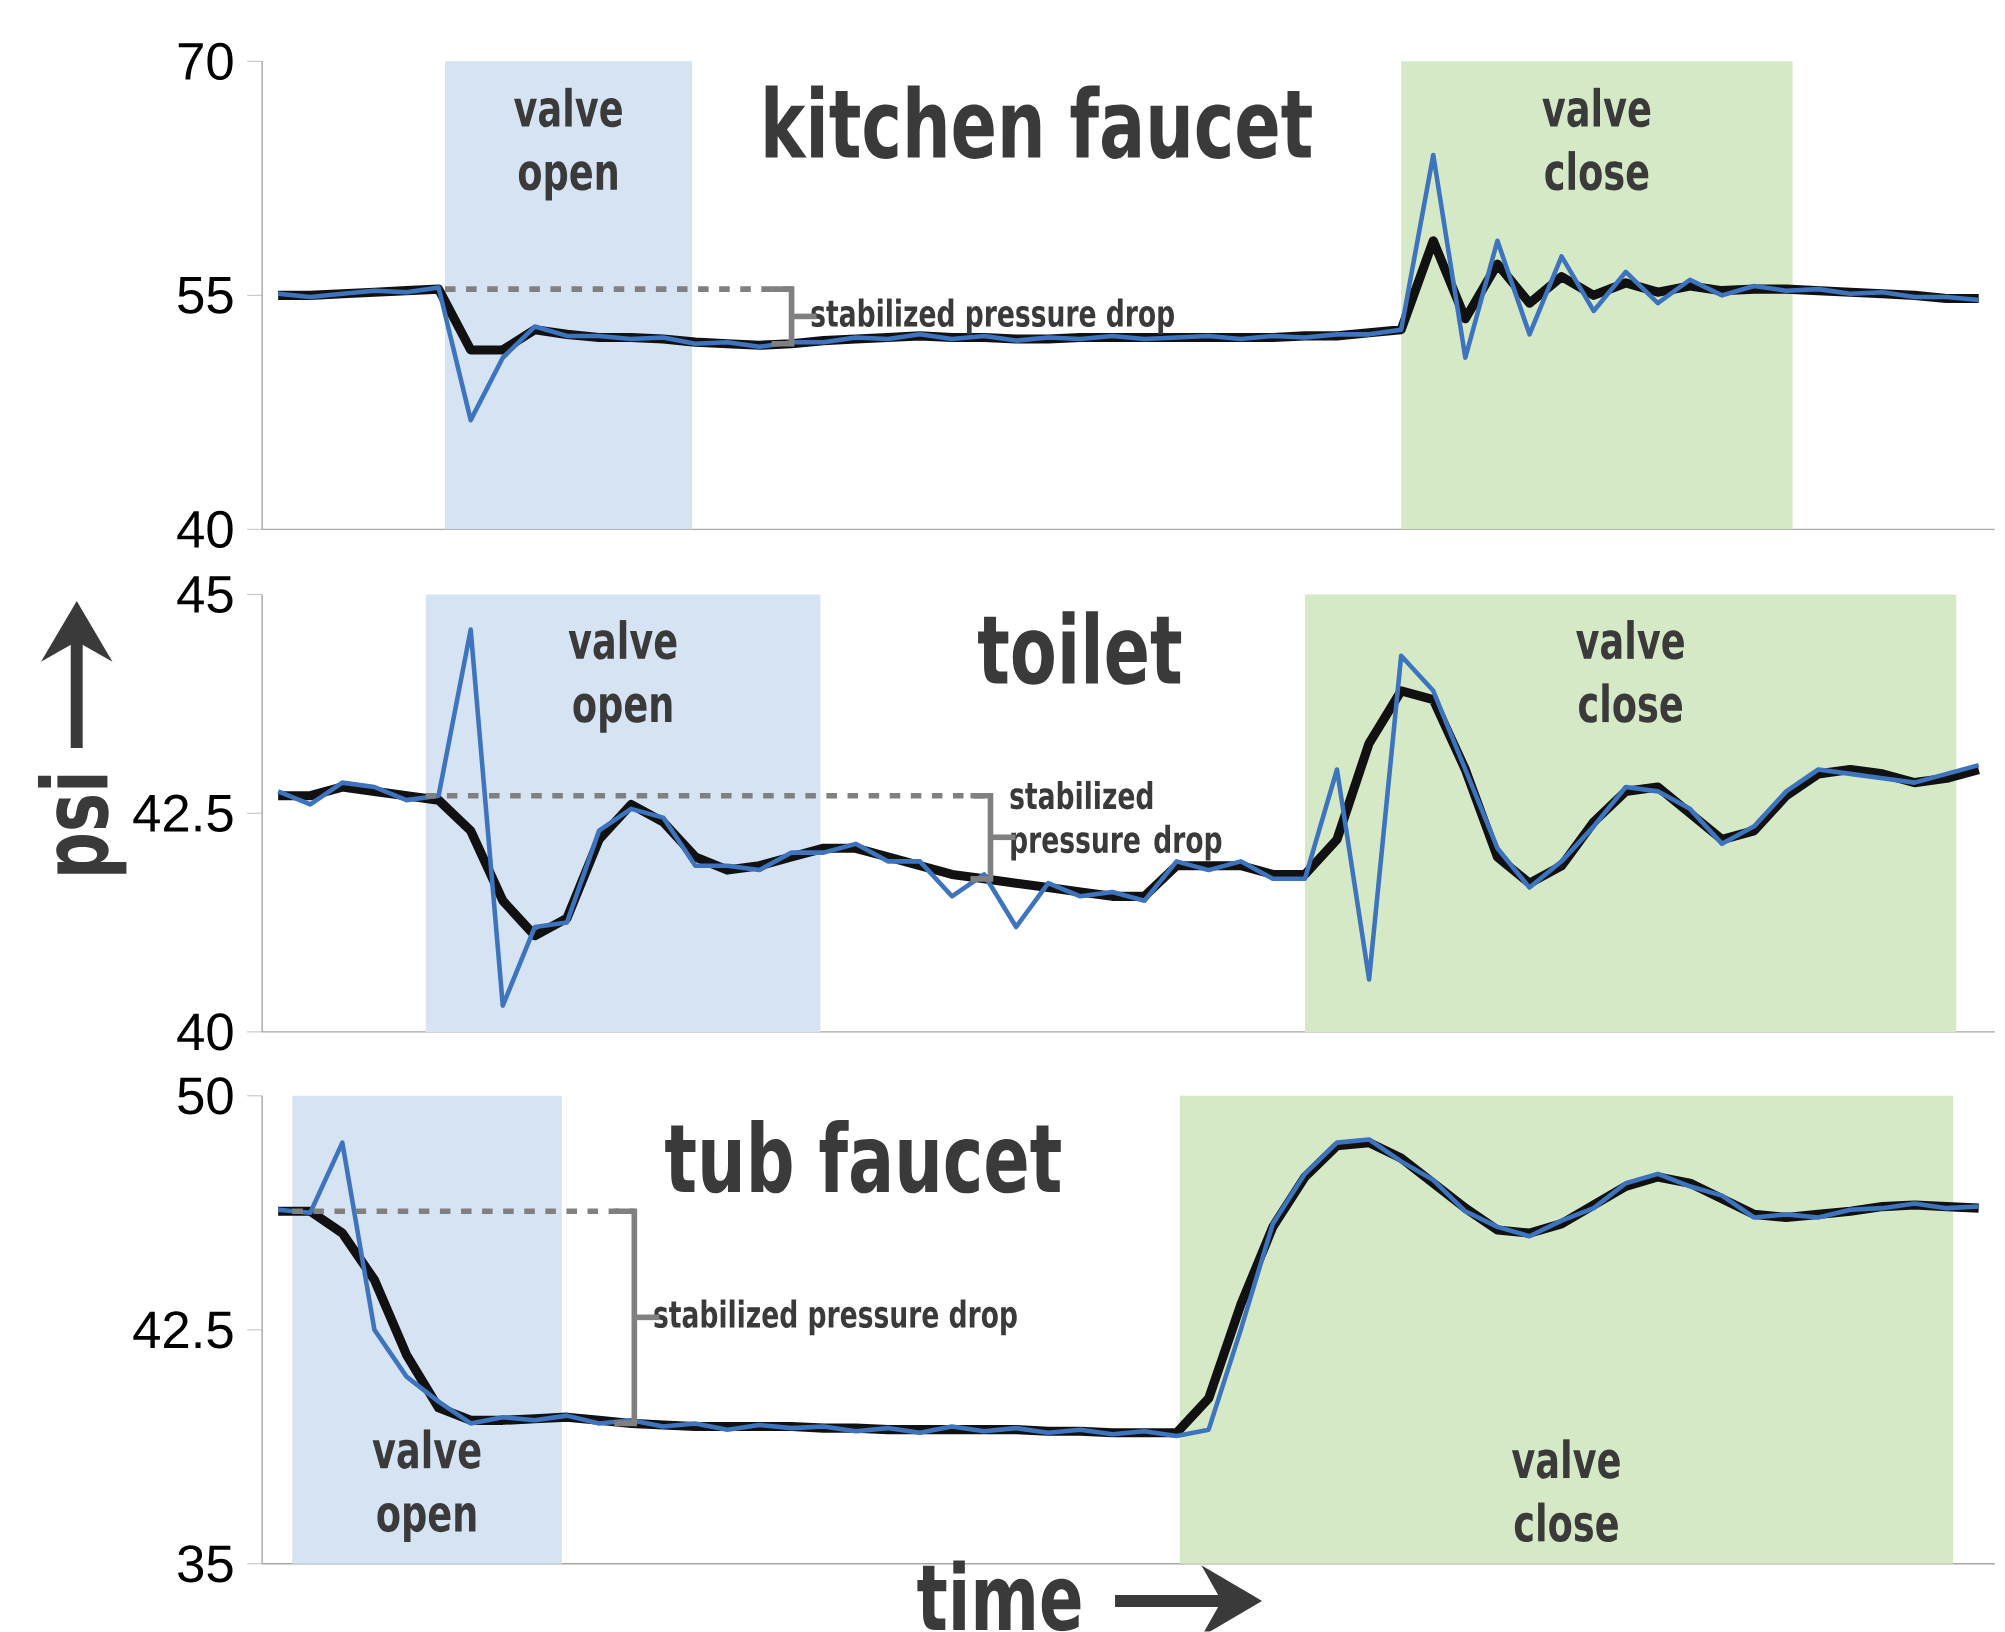  I want to click on chart-title: kitchen faucet, so click(1038, 122).